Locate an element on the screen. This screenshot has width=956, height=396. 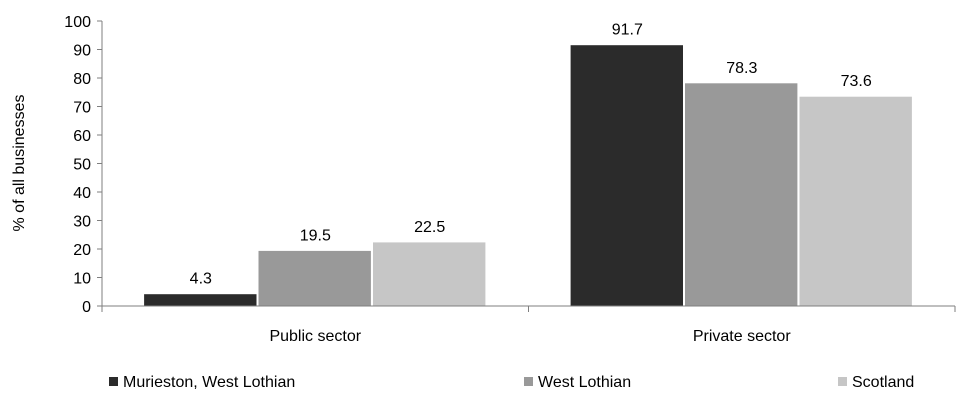
x-axis: Public sector Private sector is located at coordinates (528, 325).